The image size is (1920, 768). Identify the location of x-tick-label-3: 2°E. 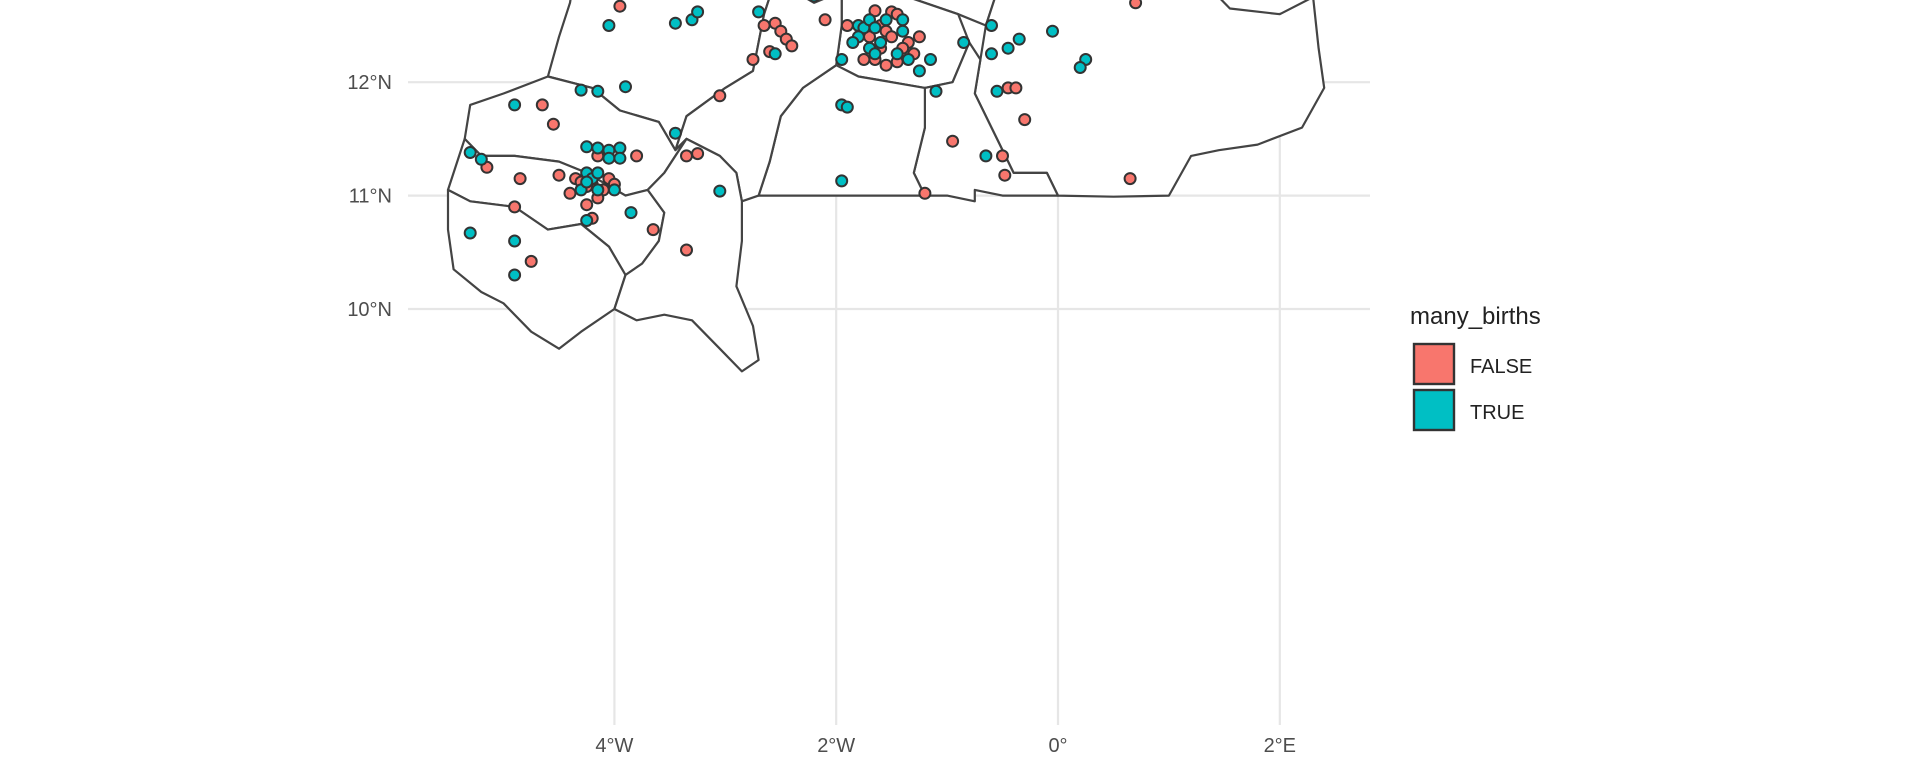
(1280, 746).